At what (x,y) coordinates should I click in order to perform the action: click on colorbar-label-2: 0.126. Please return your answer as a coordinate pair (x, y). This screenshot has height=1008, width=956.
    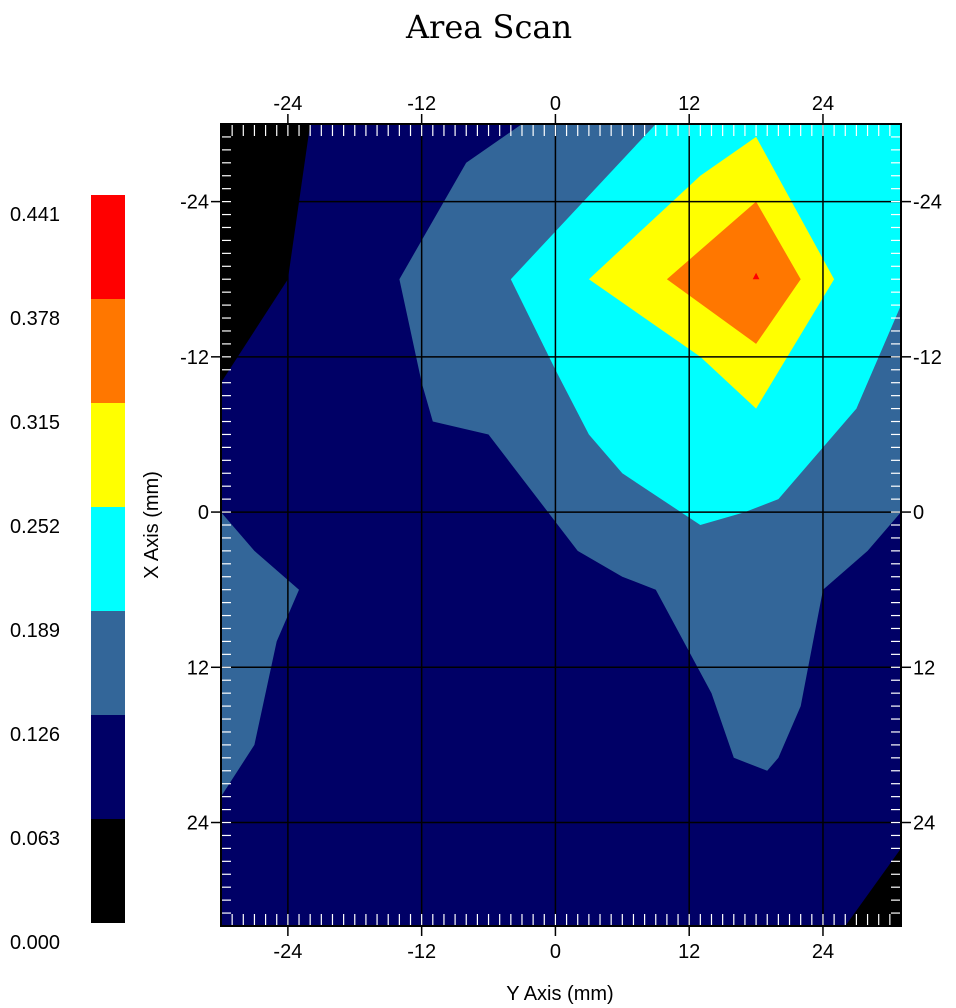
    Looking at the image, I should click on (35, 735).